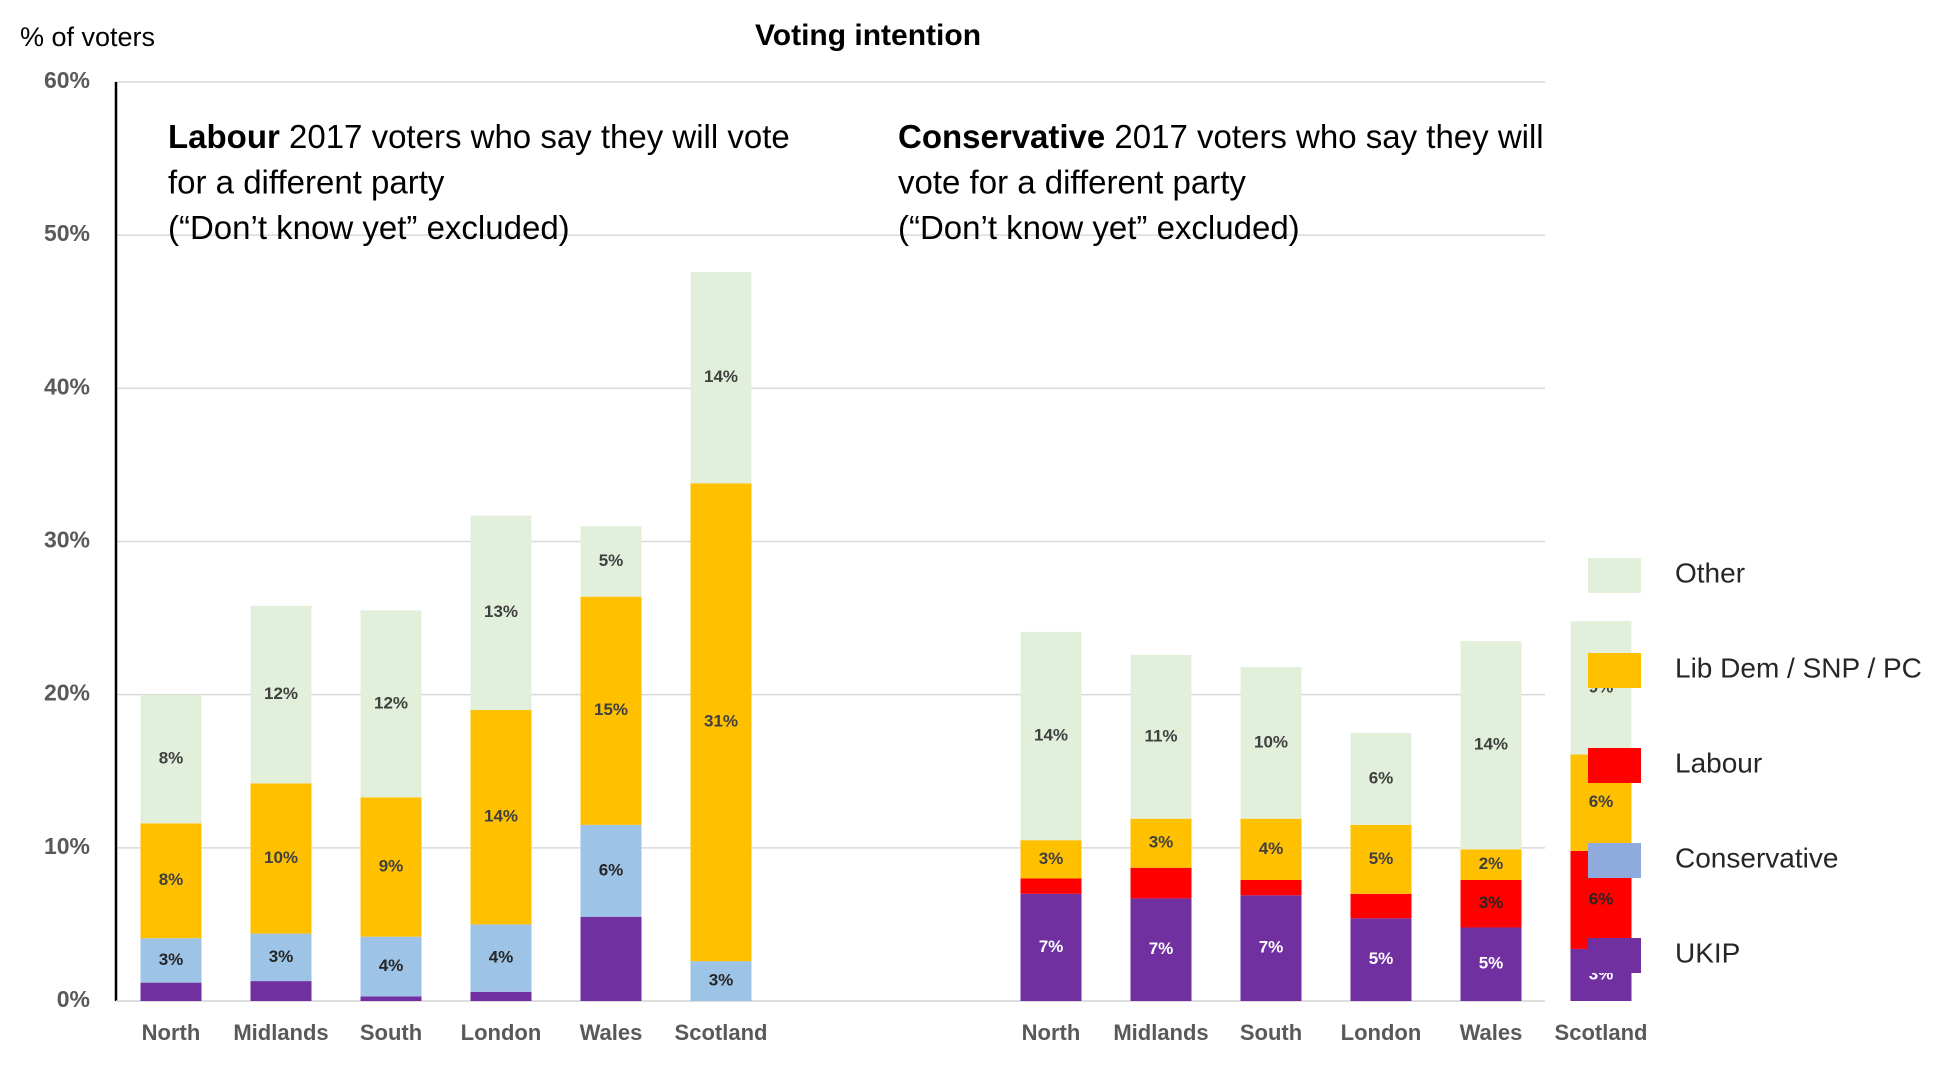 The image size is (1960, 1071). Describe the element at coordinates (1001, 136) in the screenshot. I see `annotation-bold: Conservative` at that location.